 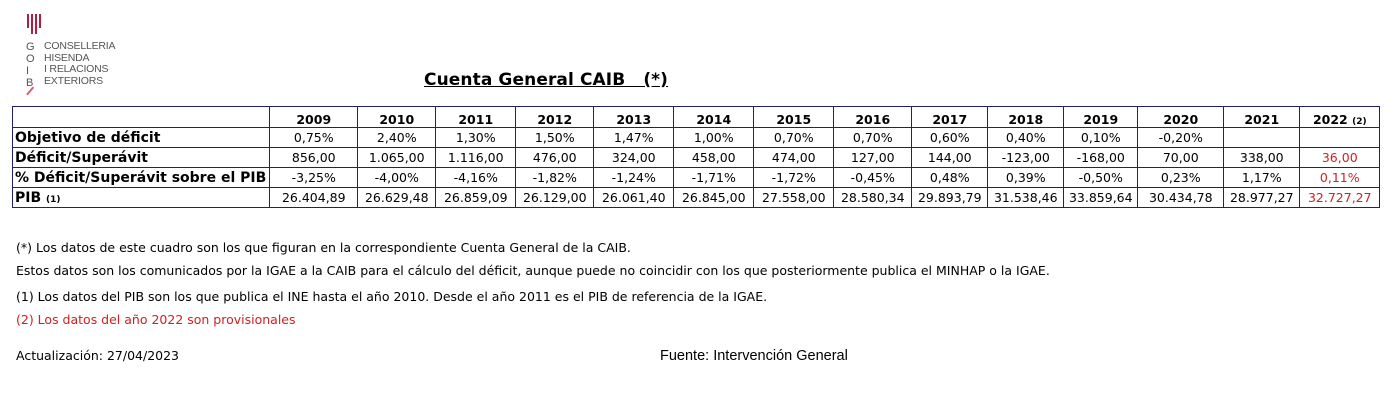 What do you see at coordinates (98, 355) in the screenshot?
I see `updated-date: Actualización: 27/04/2023` at bounding box center [98, 355].